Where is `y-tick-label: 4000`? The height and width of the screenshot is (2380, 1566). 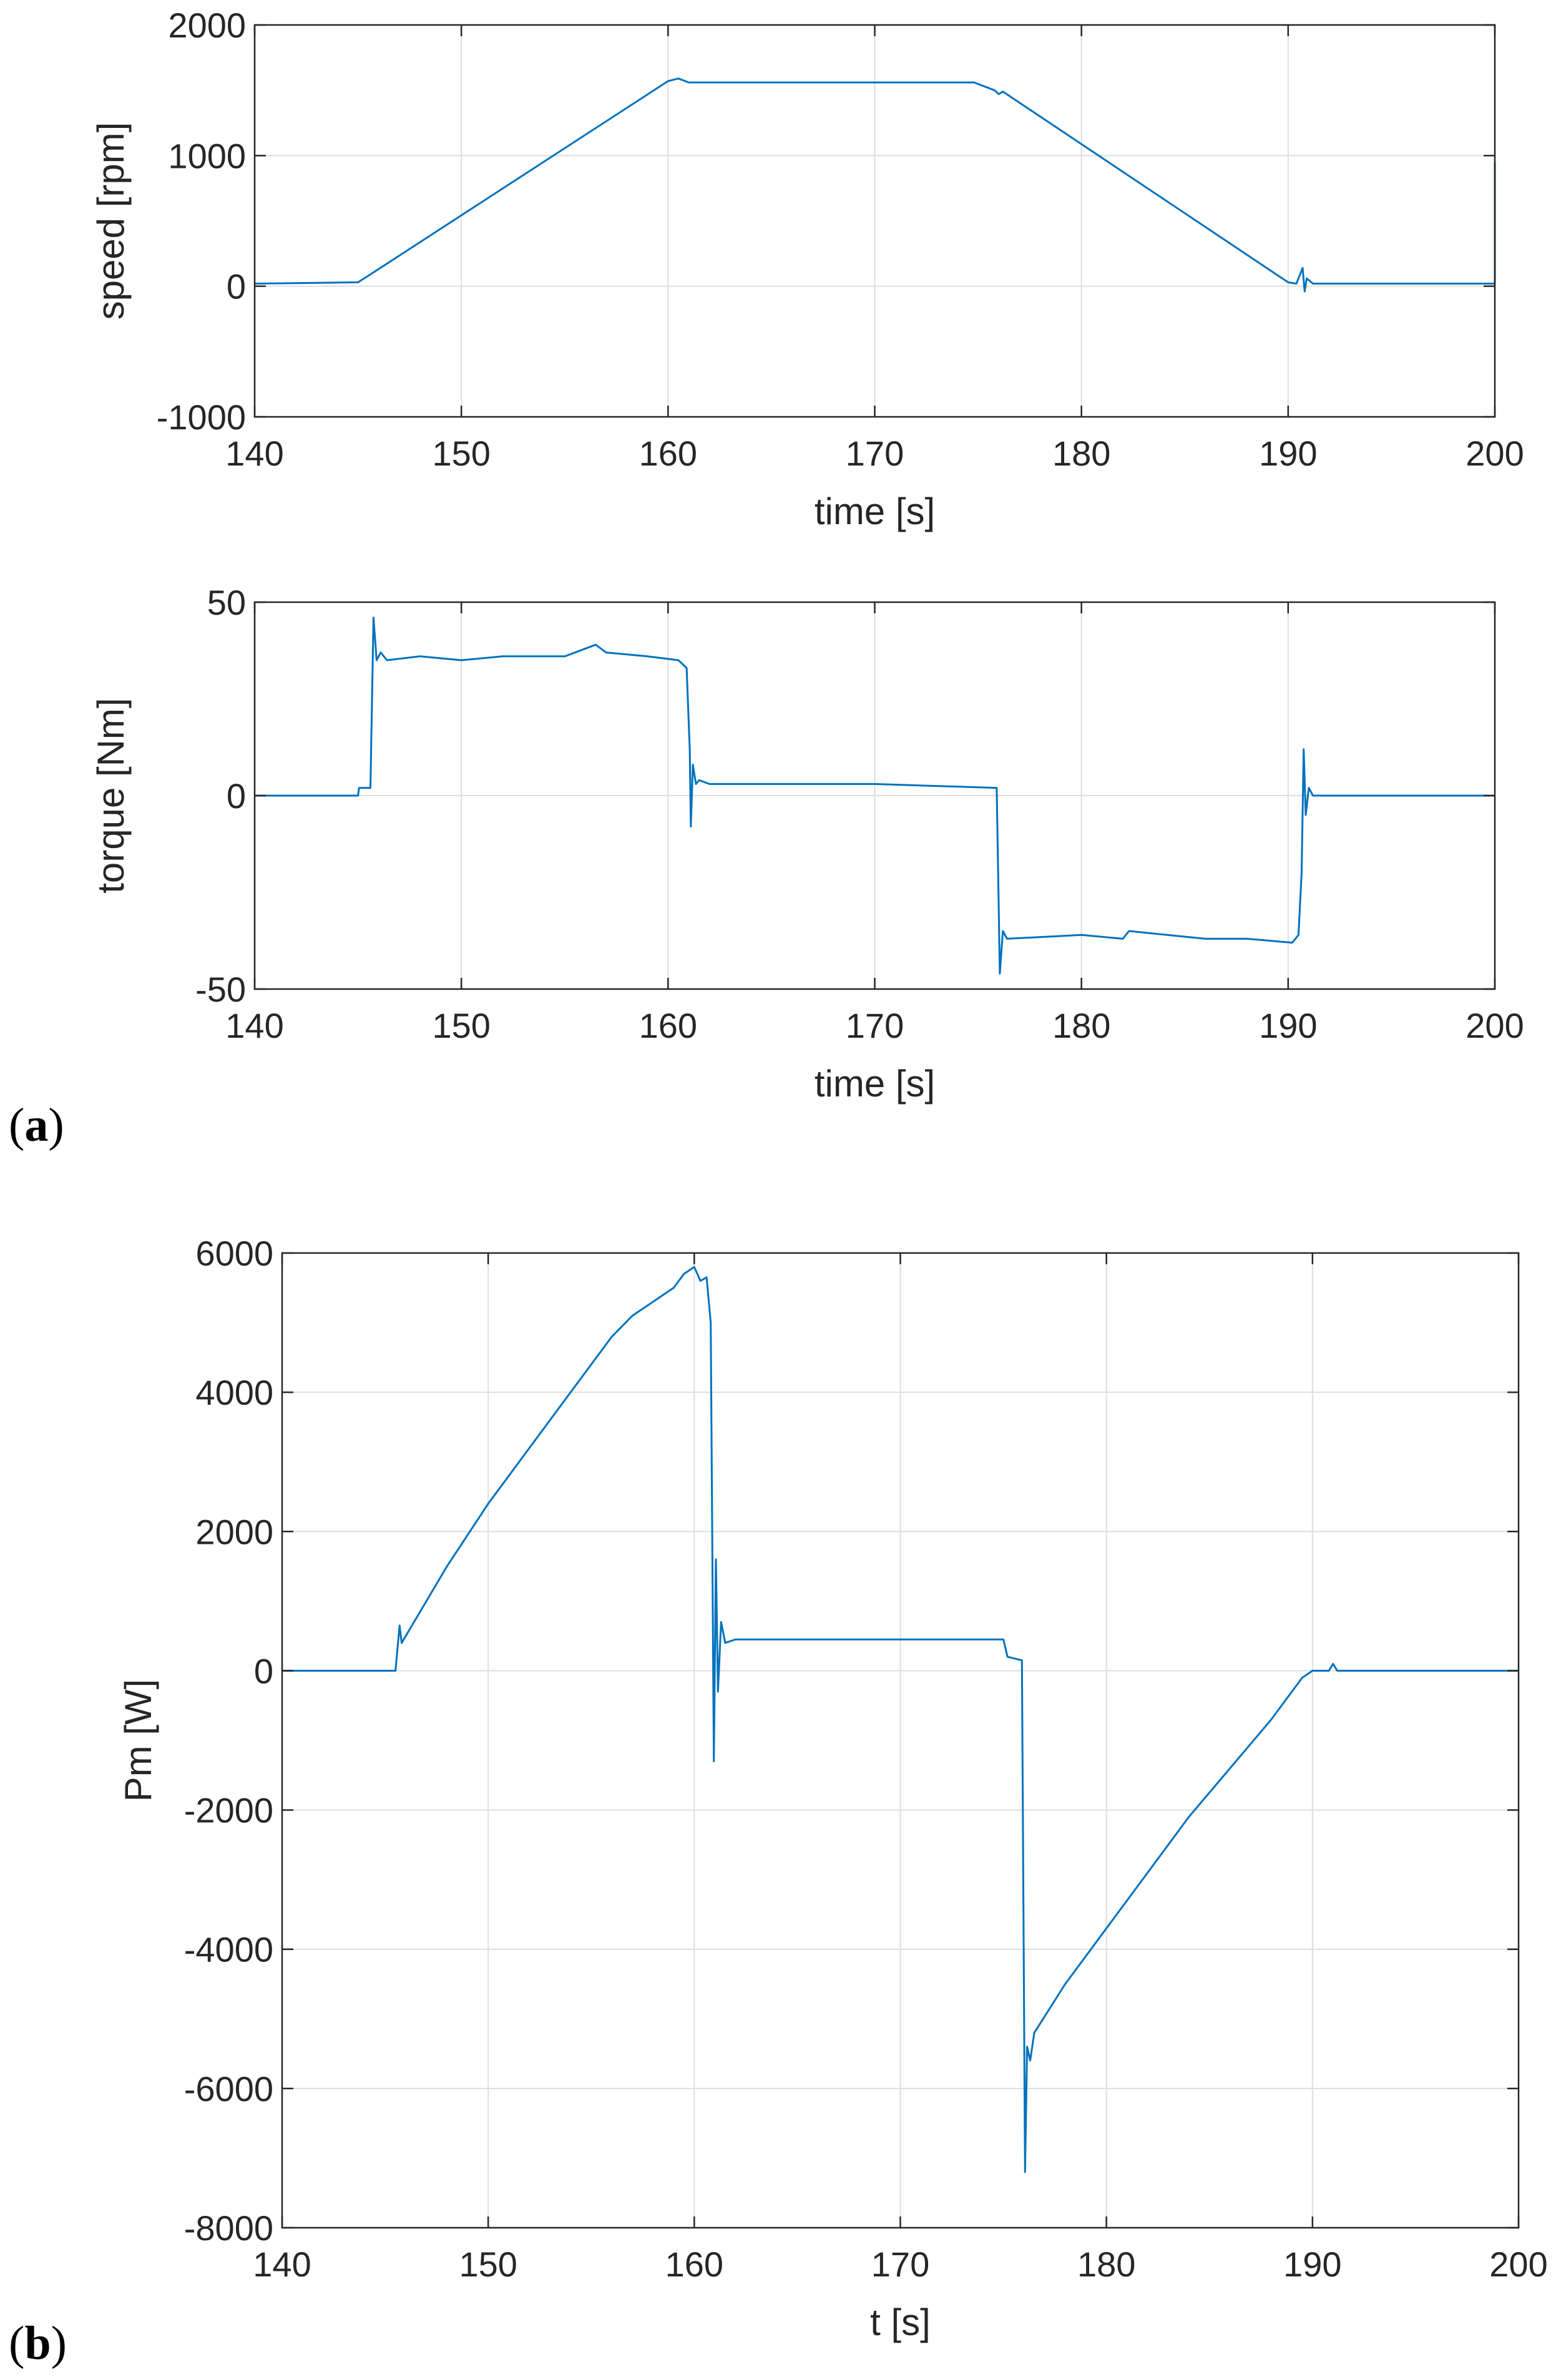 y-tick-label: 4000 is located at coordinates (234, 1393).